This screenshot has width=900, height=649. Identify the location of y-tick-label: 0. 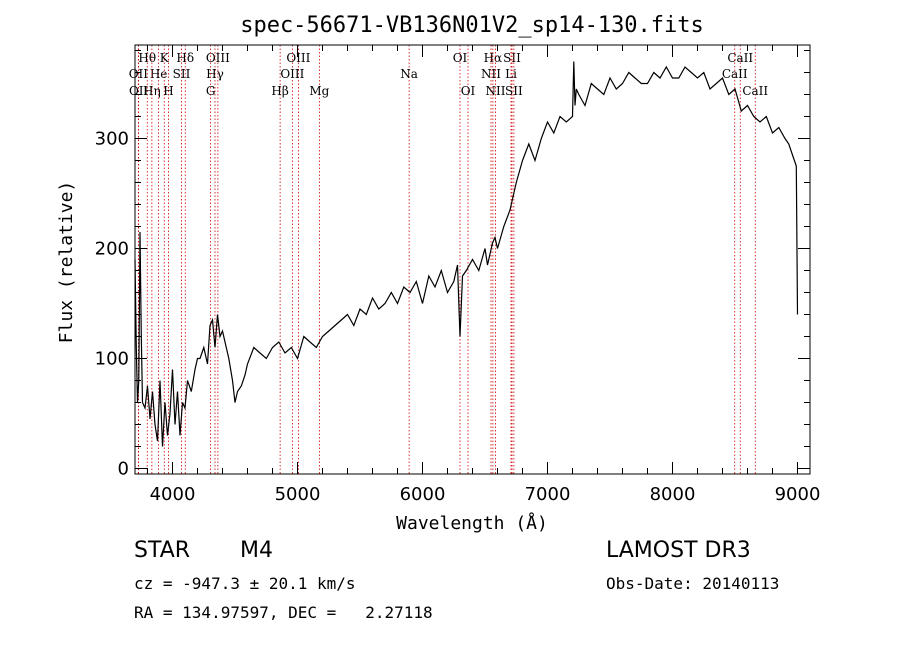
(123, 469).